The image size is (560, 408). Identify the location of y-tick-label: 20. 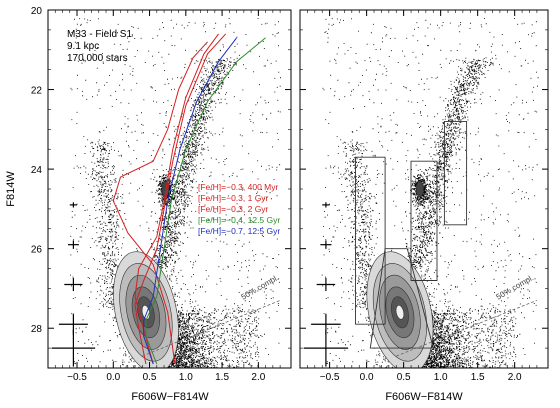
(37, 11).